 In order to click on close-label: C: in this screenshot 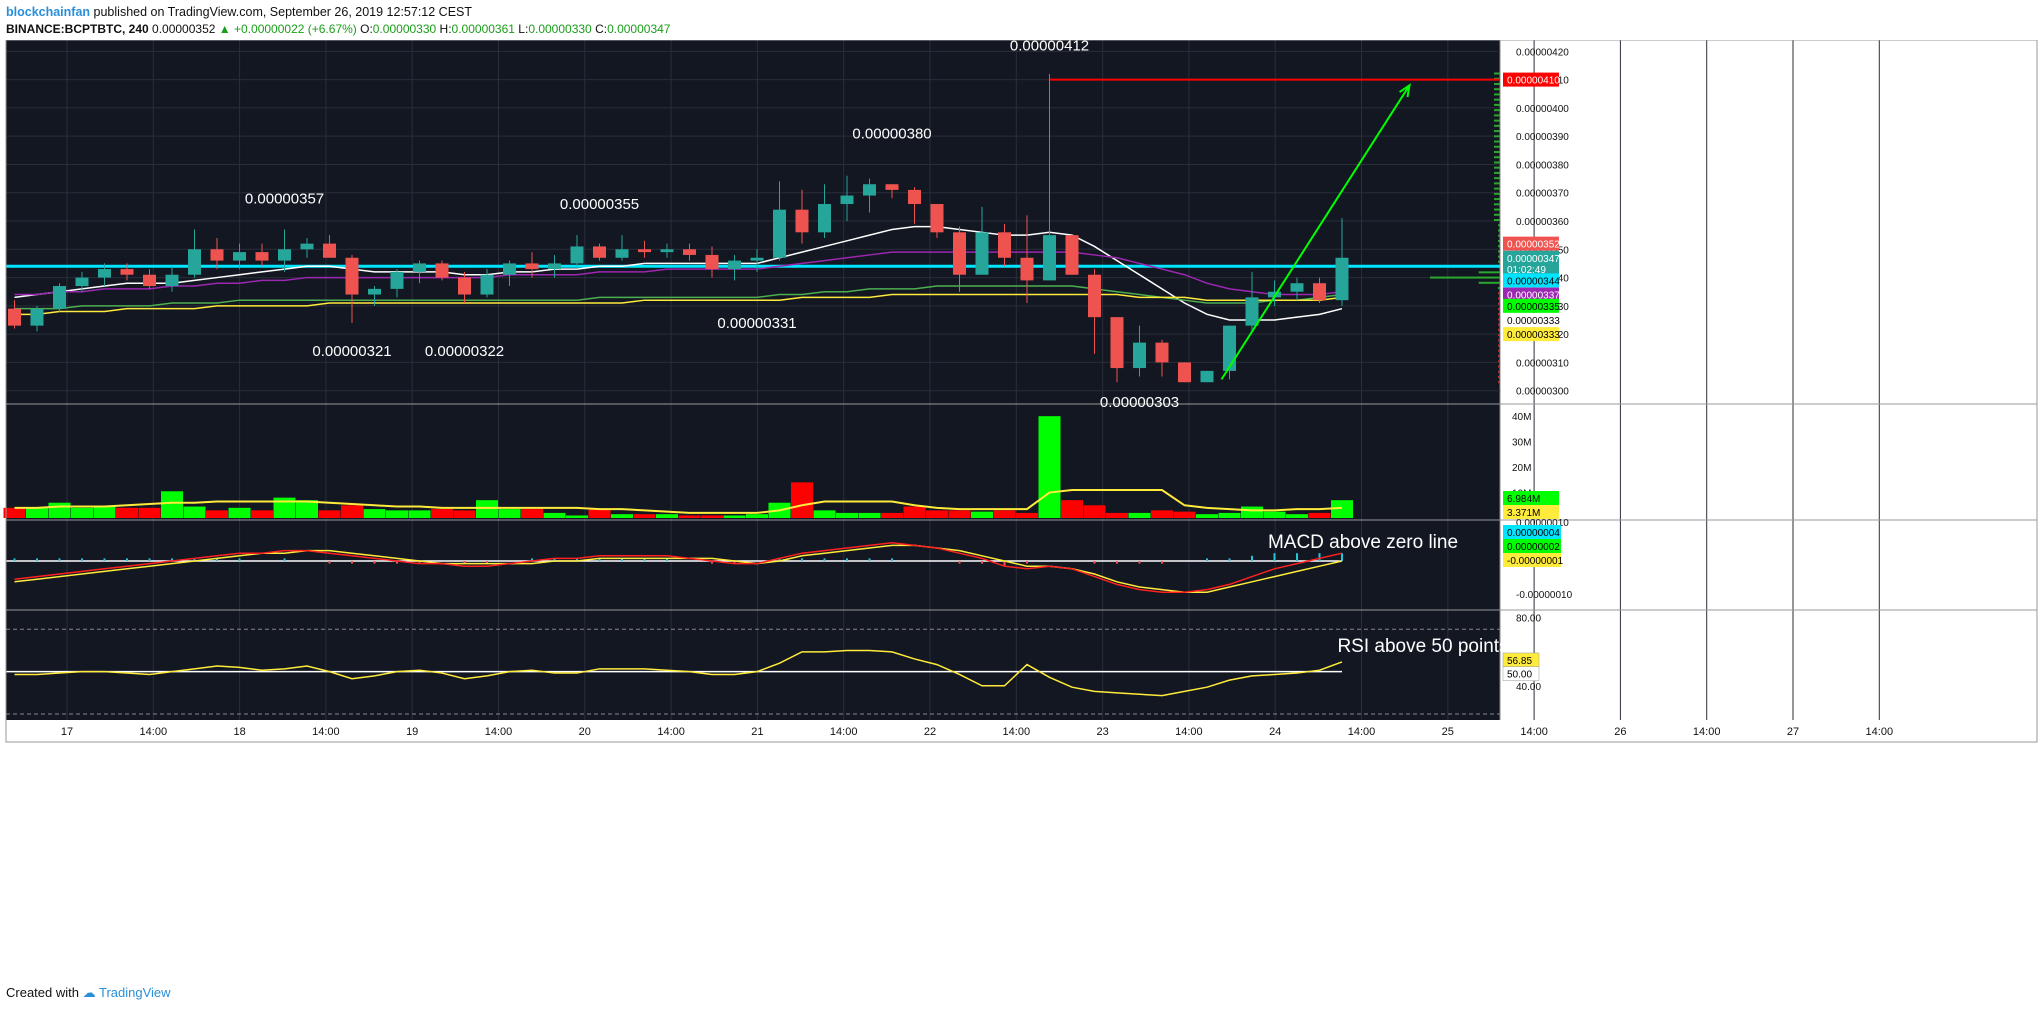, I will do `click(601, 29)`.